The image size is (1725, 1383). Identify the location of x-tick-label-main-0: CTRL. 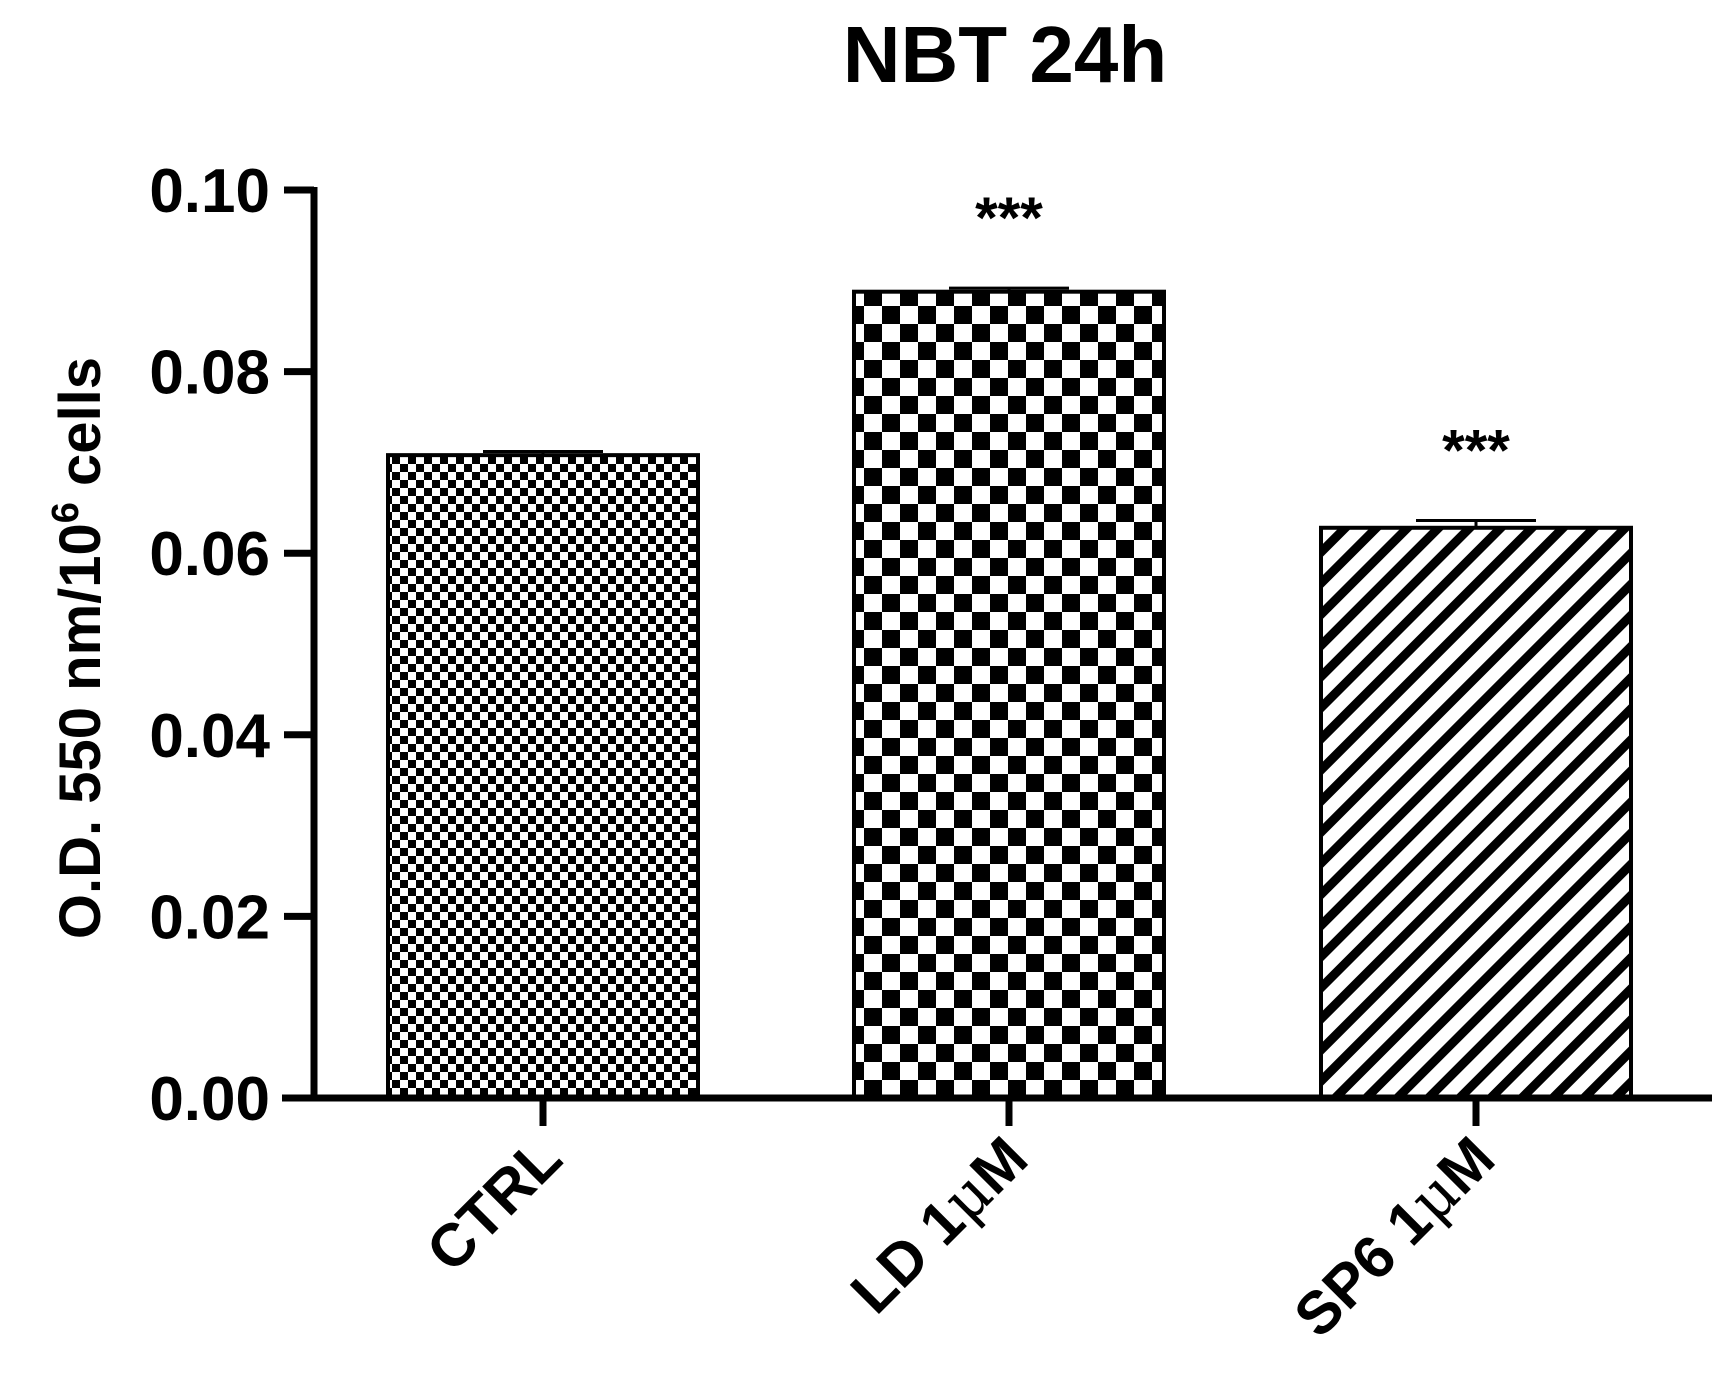
(494, 1204).